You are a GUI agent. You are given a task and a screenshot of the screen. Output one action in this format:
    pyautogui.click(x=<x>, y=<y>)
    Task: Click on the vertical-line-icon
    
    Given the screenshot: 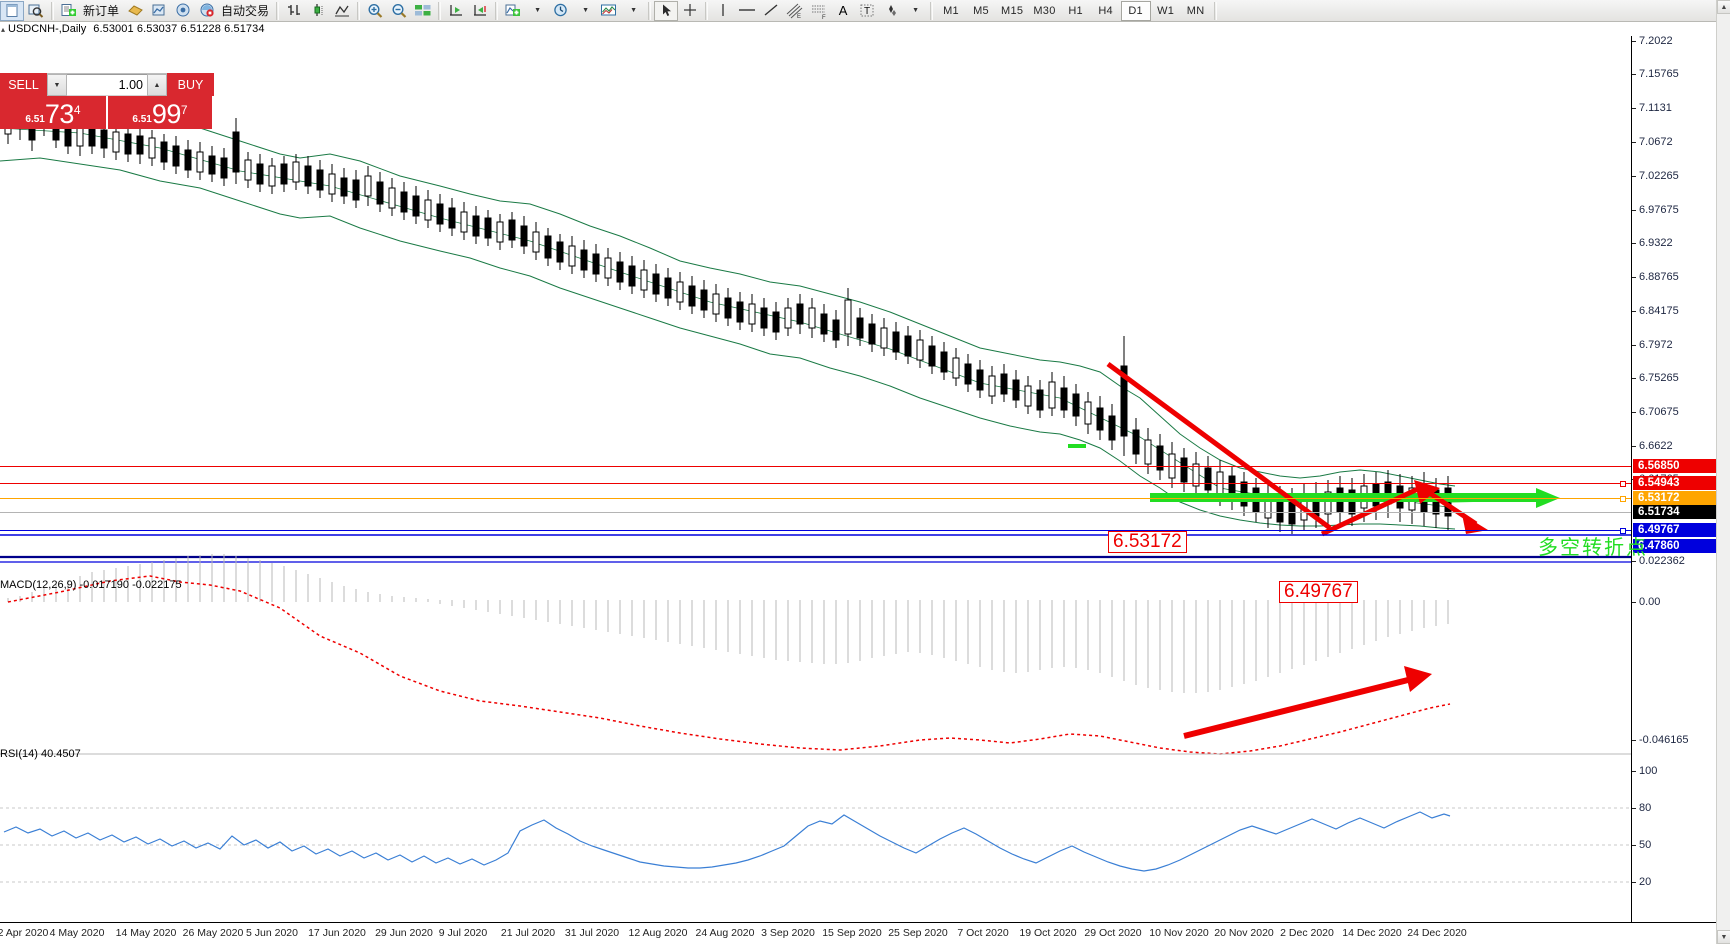 What is the action you would take?
    pyautogui.click(x=723, y=11)
    